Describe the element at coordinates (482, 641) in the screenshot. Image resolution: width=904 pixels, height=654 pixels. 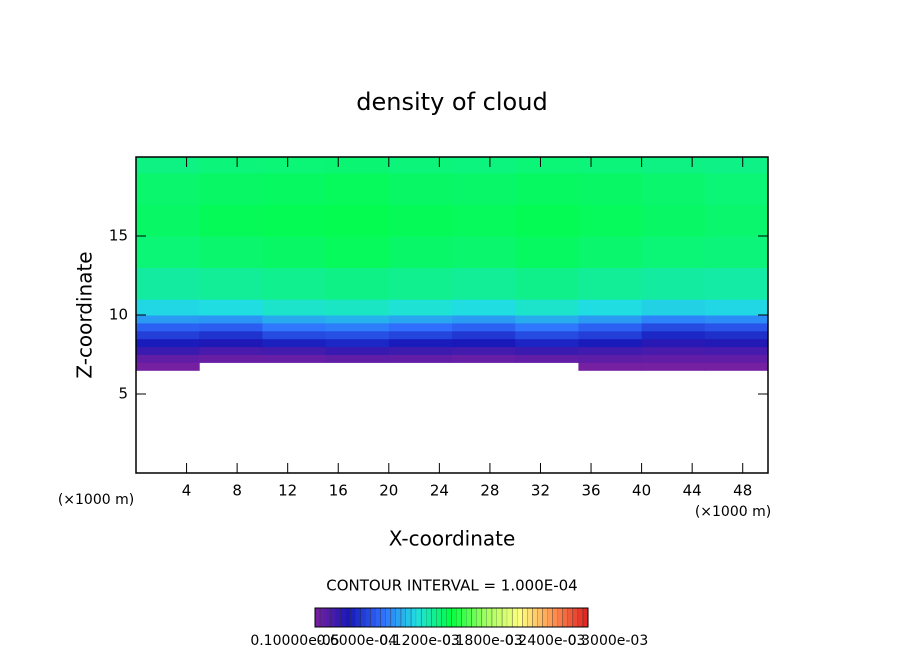
I see `colorbar-label: 0.1800e-03` at that location.